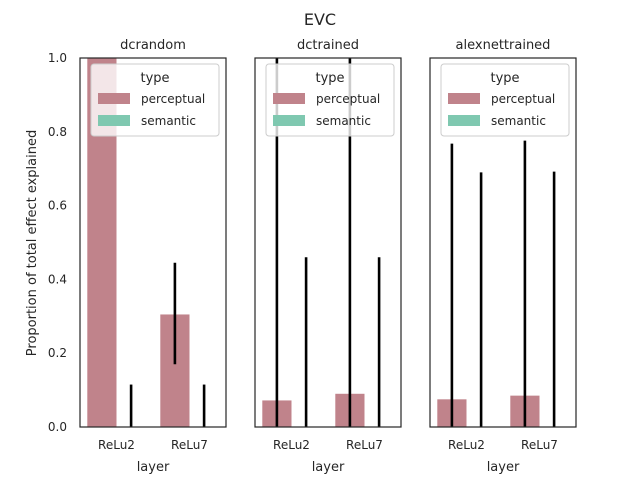  What do you see at coordinates (57, 279) in the screenshot?
I see `y-tick-label: 0.4` at bounding box center [57, 279].